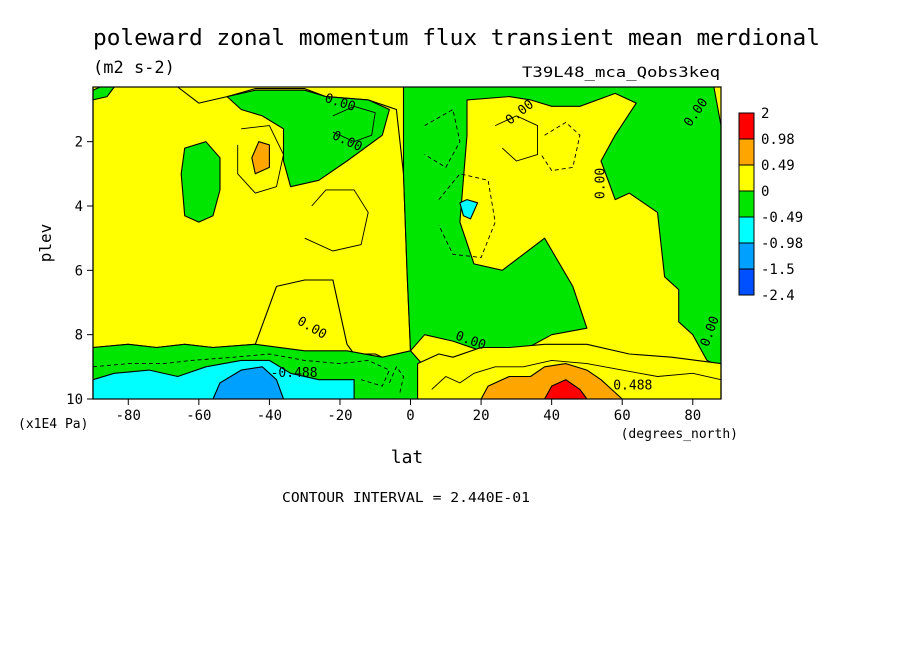 The width and height of the screenshot is (904, 654). What do you see at coordinates (692, 416) in the screenshot?
I see `x-tick-label: 80` at bounding box center [692, 416].